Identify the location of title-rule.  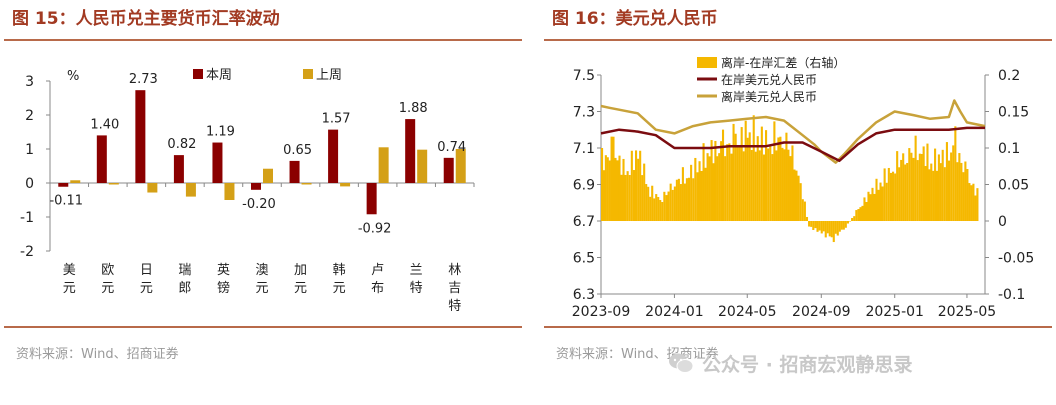
(798, 40).